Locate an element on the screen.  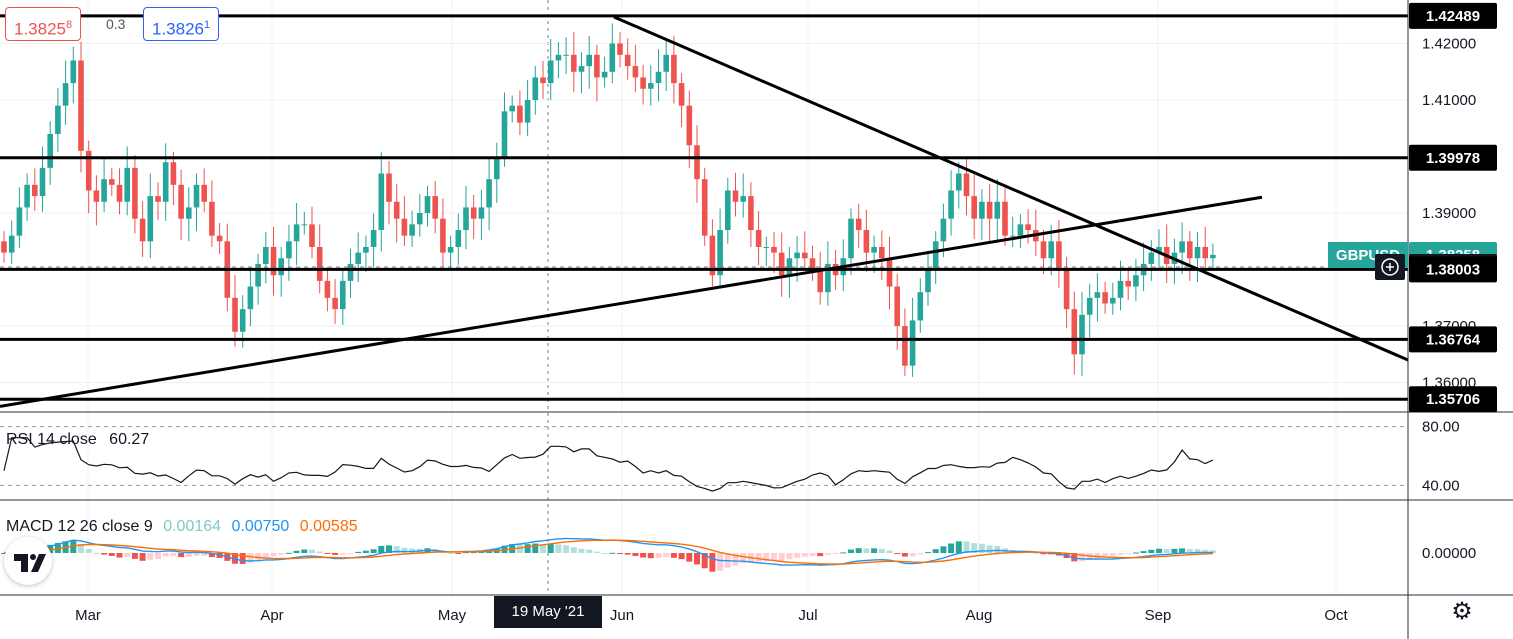
ask-price-button: 1.38261 is located at coordinates (181, 24).